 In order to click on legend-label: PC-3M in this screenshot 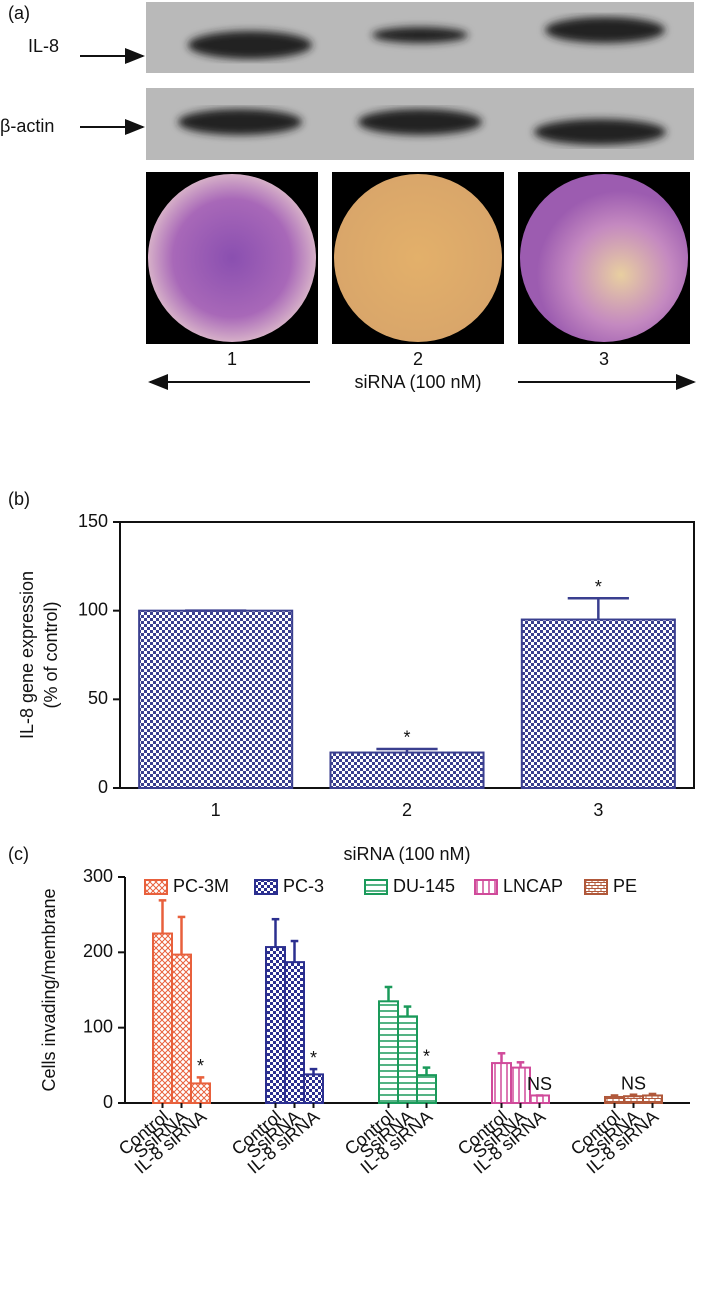, I will do `click(201, 886)`.